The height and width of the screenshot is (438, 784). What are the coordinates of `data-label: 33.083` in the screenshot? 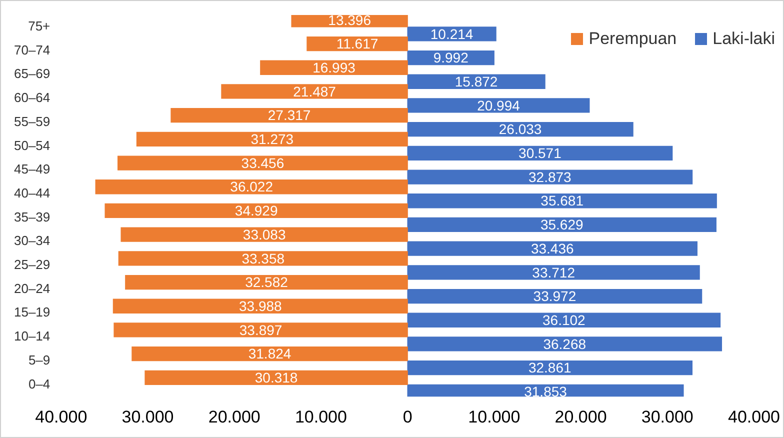 It's located at (264, 234).